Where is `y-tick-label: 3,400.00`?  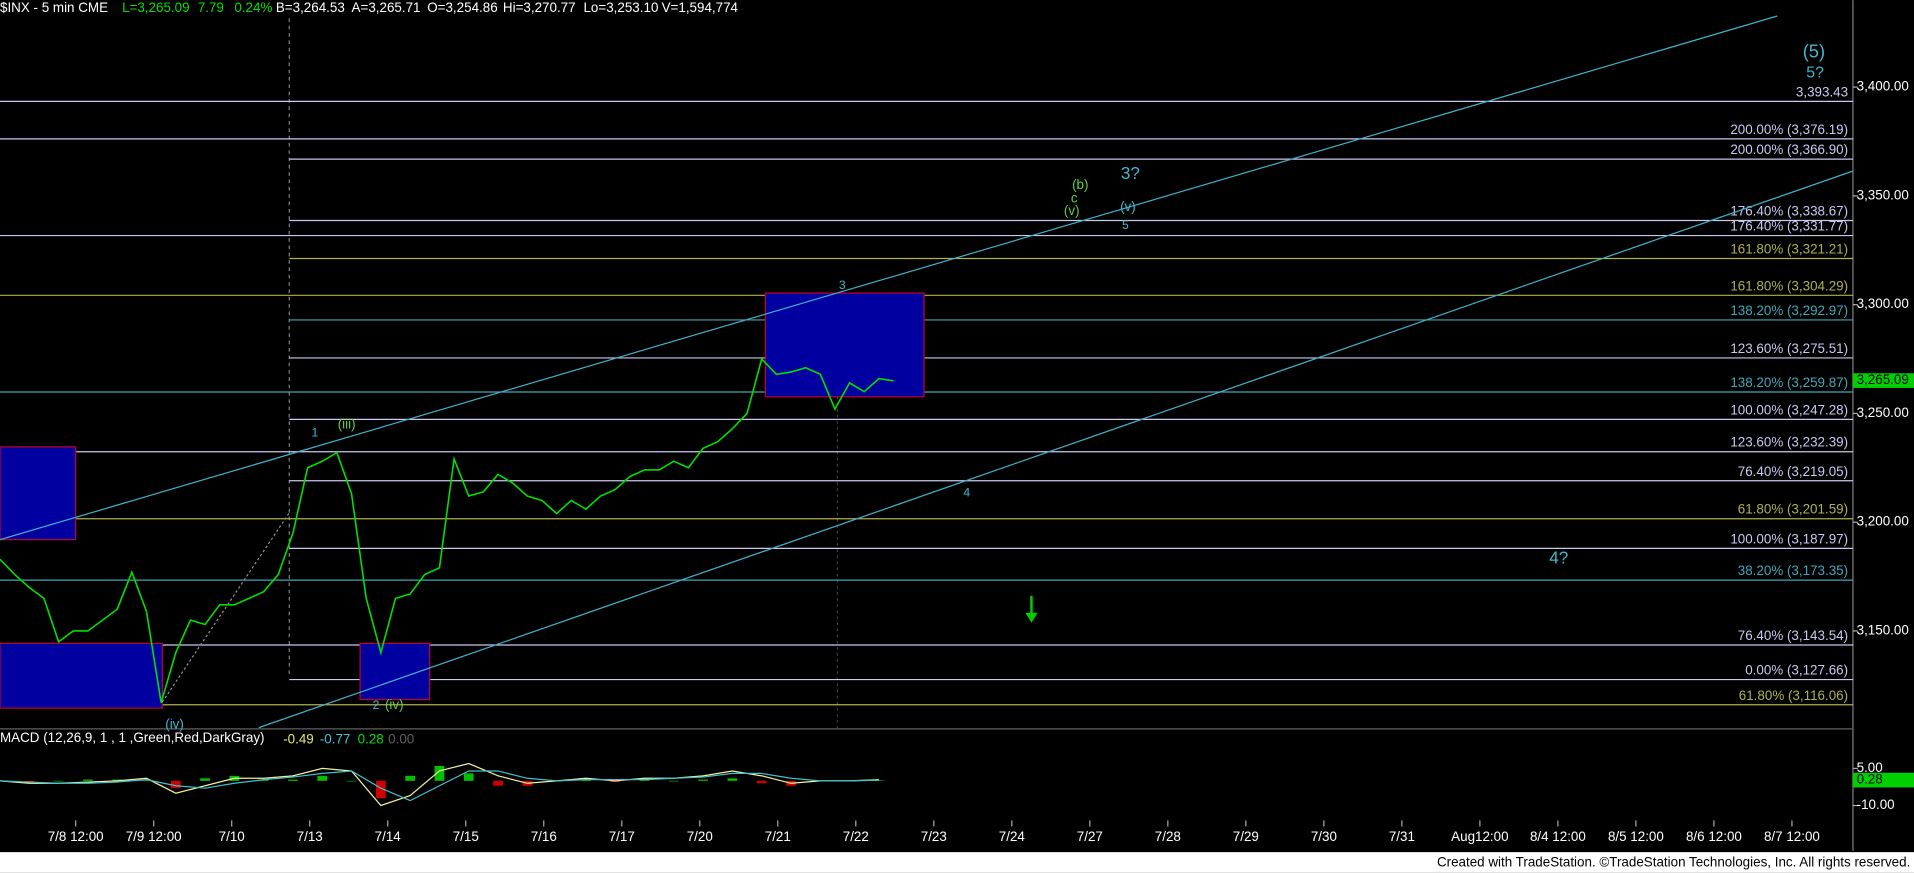
y-tick-label: 3,400.00 is located at coordinates (1883, 86).